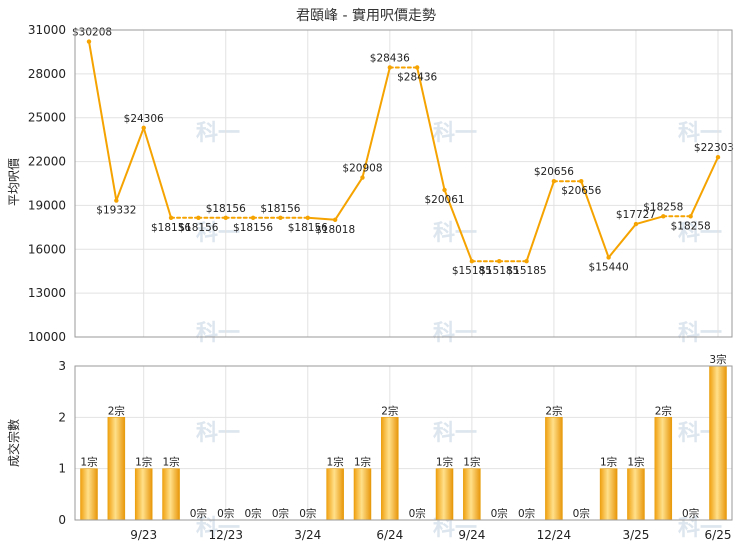 This screenshot has height=550, width=740. What do you see at coordinates (581, 191) in the screenshot?
I see `price-point-label: $20656` at bounding box center [581, 191].